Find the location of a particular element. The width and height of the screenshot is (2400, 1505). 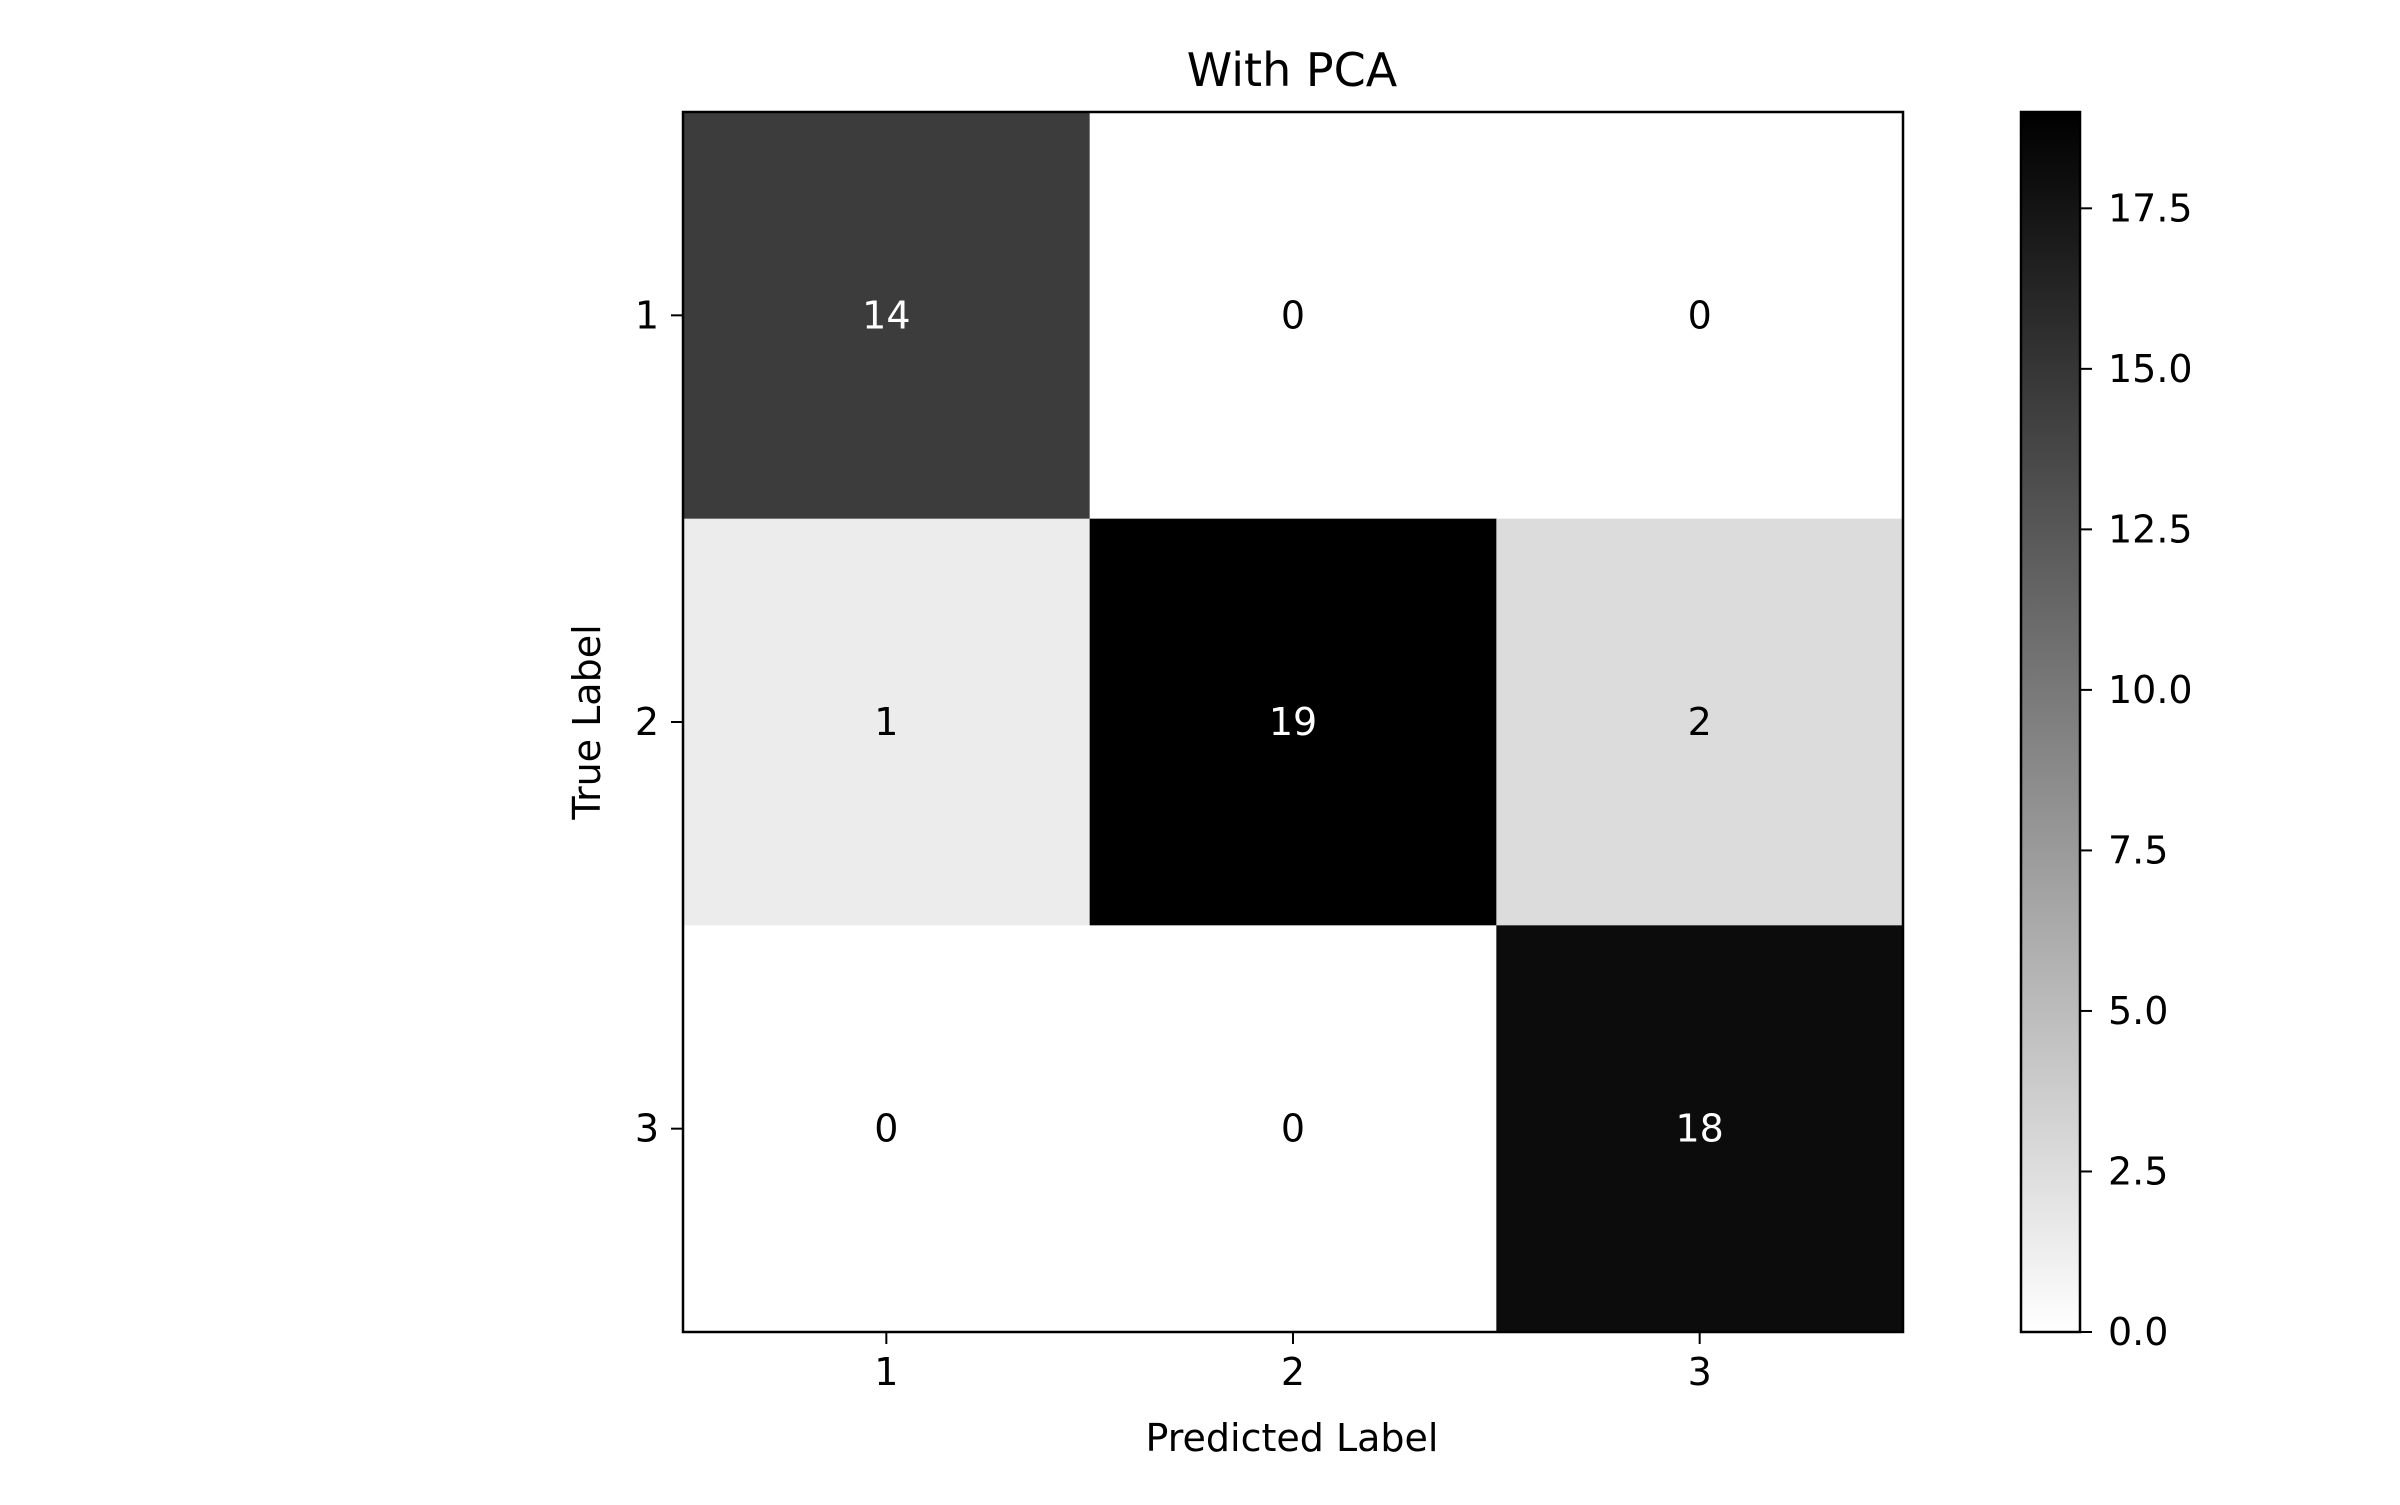

cell-value-label: 19 is located at coordinates (1293, 722).